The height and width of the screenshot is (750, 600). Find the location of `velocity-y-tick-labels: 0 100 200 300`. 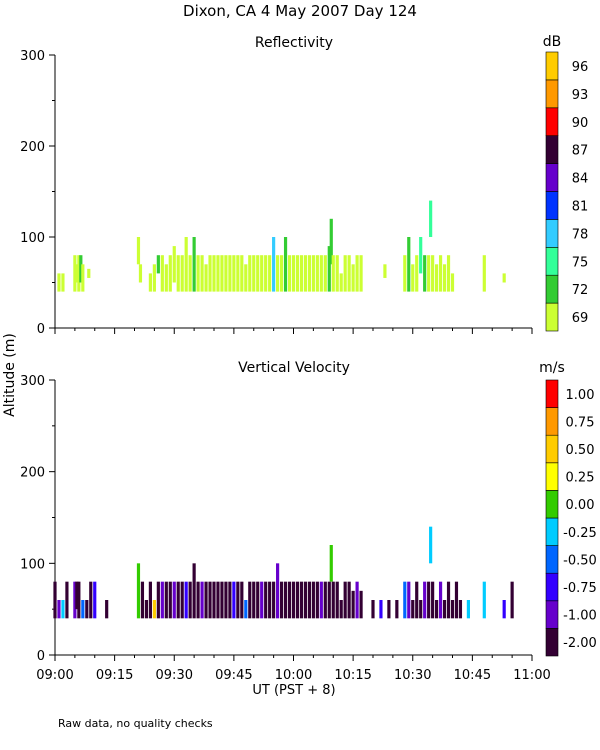

velocity-y-tick-labels: 0 100 200 300 is located at coordinates (32, 519).